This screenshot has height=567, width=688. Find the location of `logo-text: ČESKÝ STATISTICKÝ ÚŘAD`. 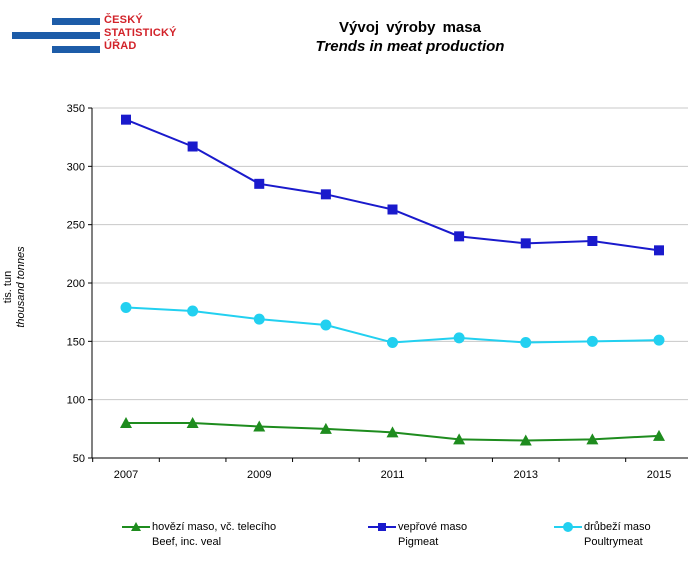

logo-text: ČESKÝ STATISTICKÝ ÚŘAD is located at coordinates (140, 33).